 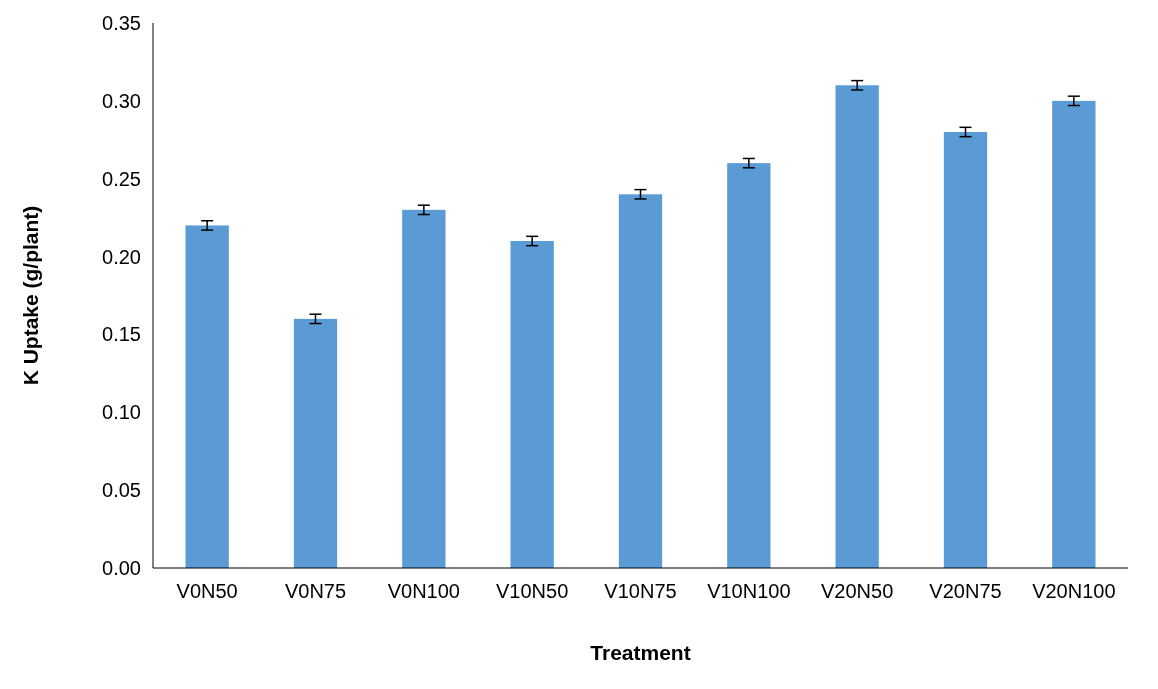 I want to click on y-axis-title: K Uptake (g/plant), so click(x=30, y=295).